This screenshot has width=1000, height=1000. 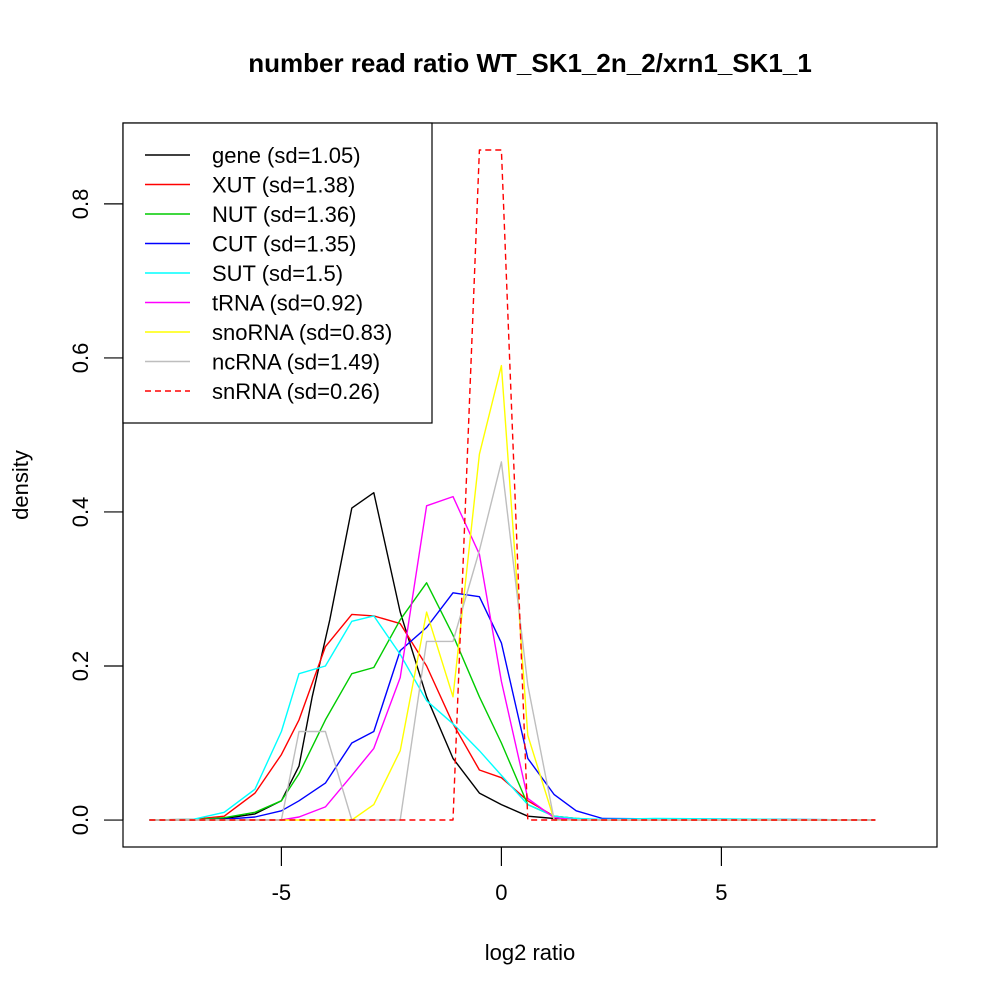 I want to click on legend-label-2: XUT (sd=1.38), so click(x=283, y=185).